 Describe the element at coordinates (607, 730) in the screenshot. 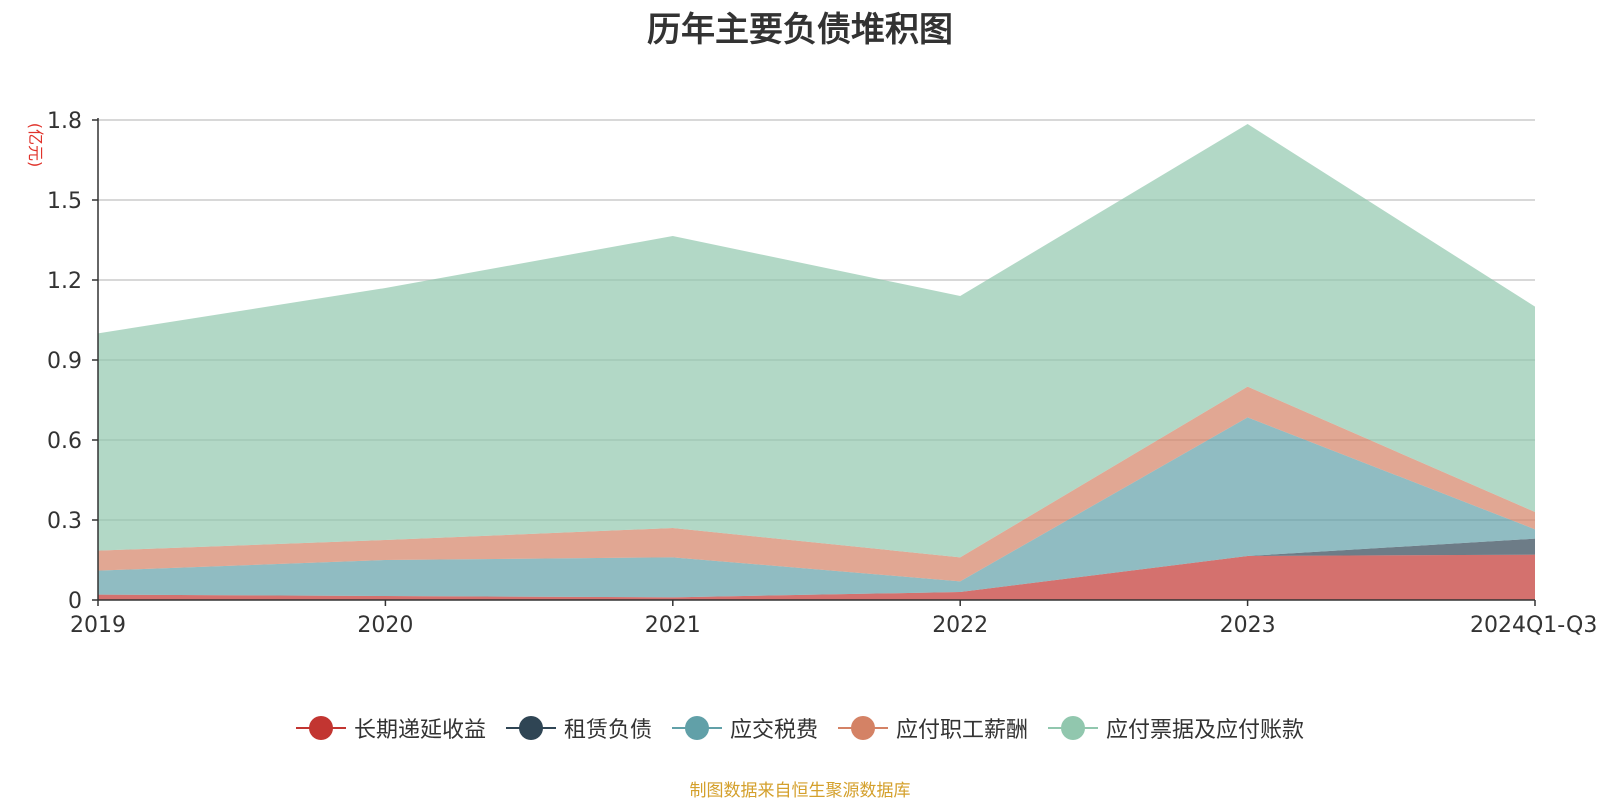

I see `legend-label: 租赁负债` at that location.